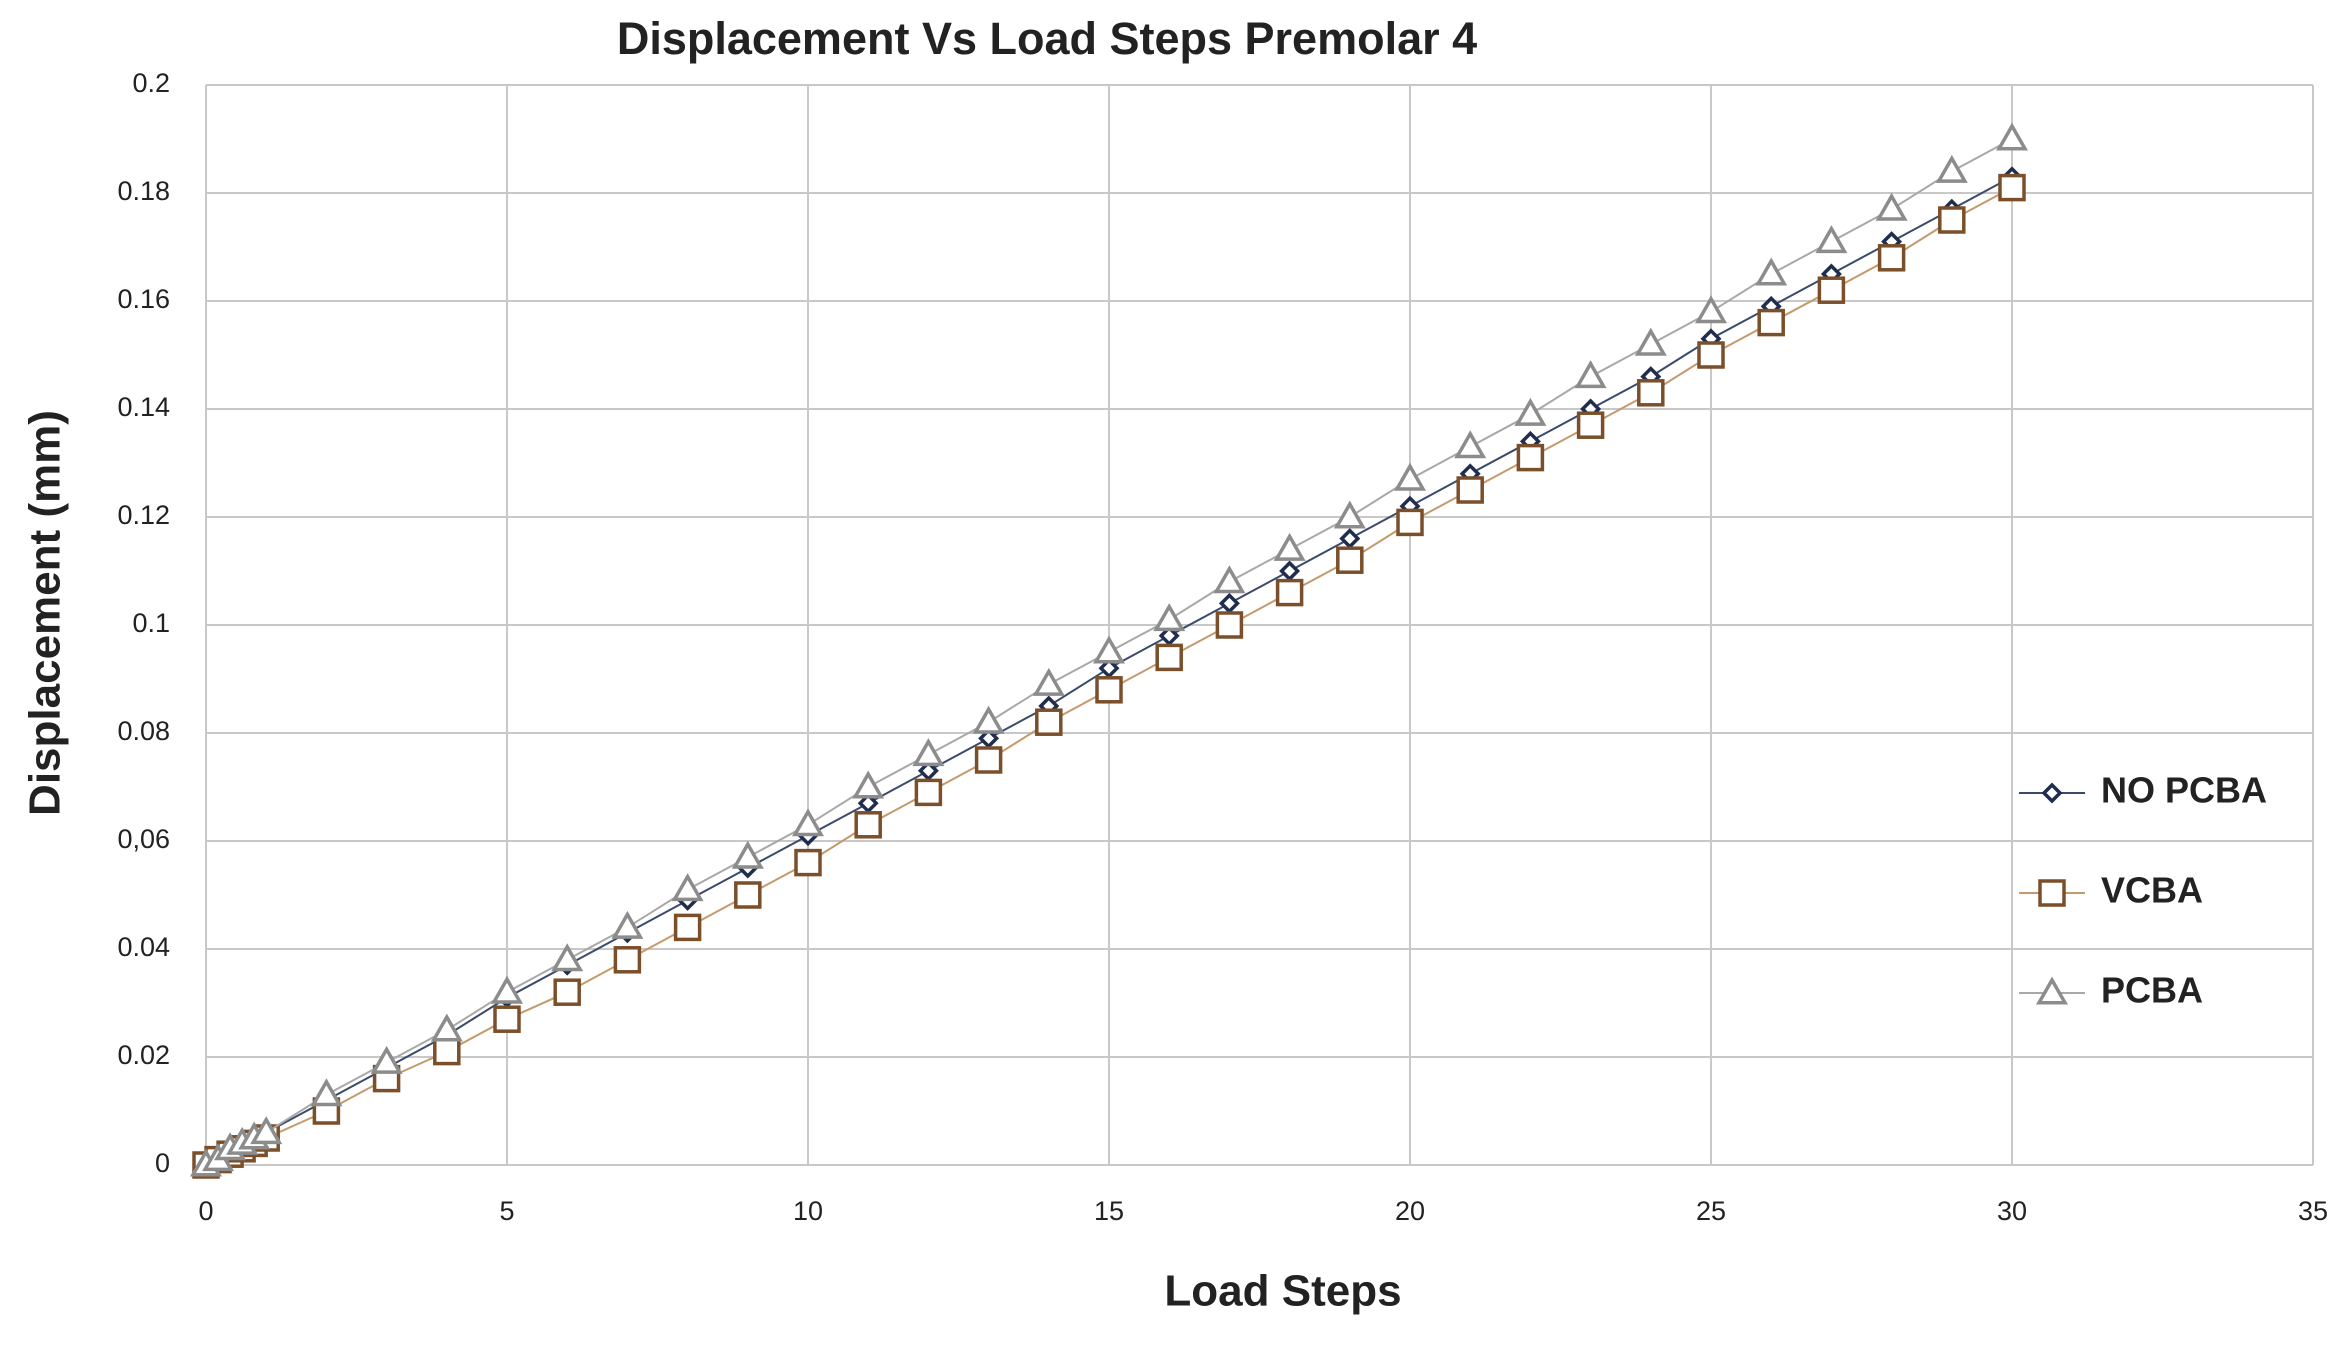 The height and width of the screenshot is (1346, 2345). I want to click on y-tick-label: 0.18, so click(143, 191).